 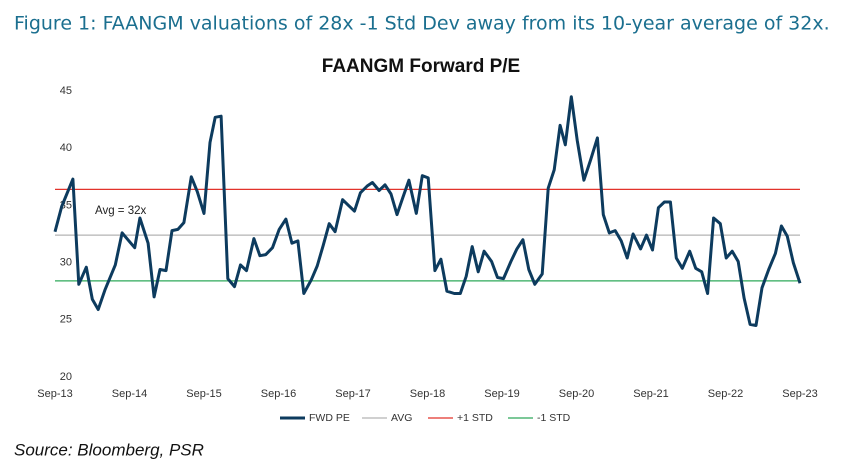 I want to click on x-tick-label: Sep-21, so click(x=650, y=394).